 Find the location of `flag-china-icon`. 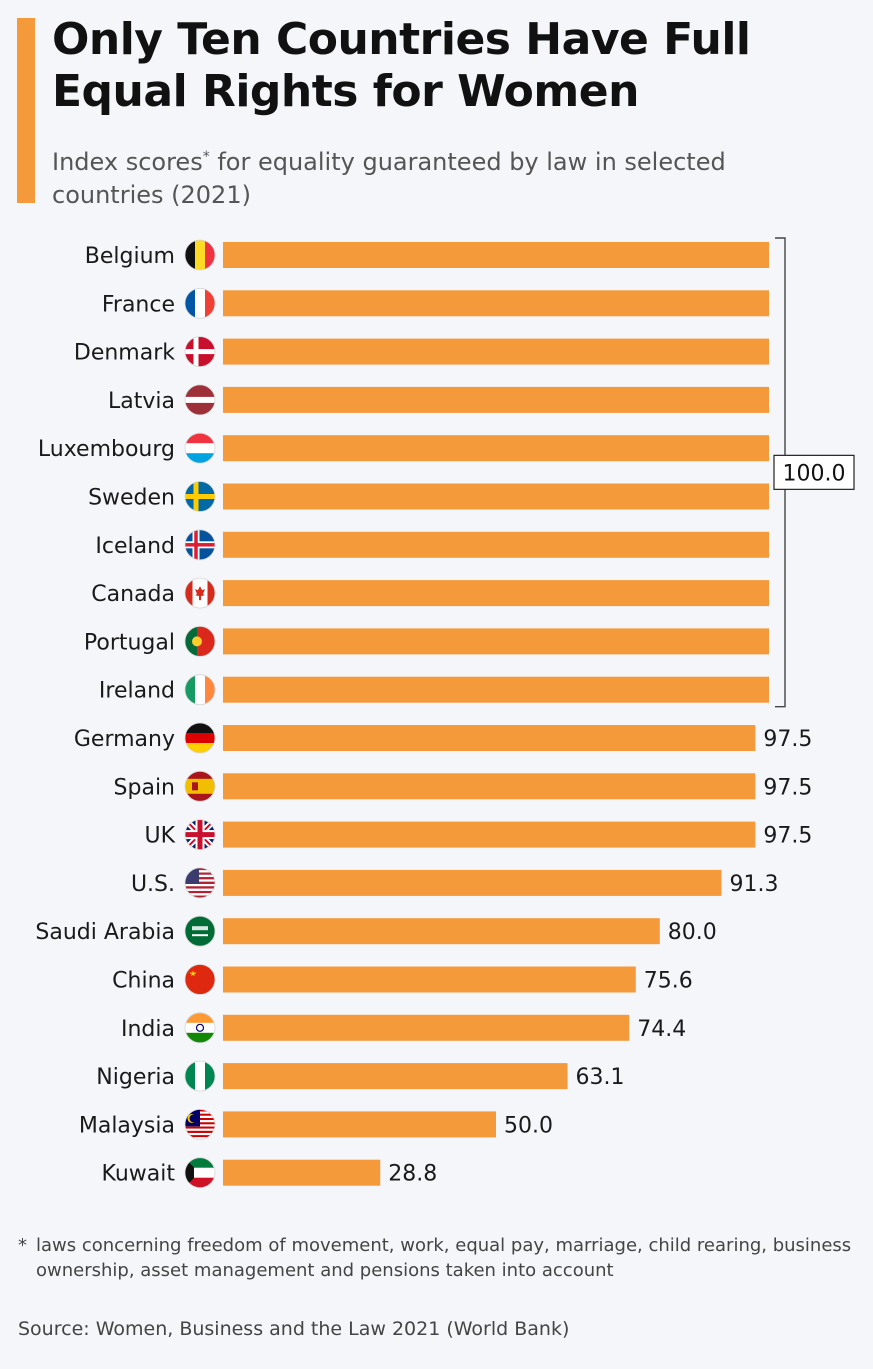

flag-china-icon is located at coordinates (200, 979).